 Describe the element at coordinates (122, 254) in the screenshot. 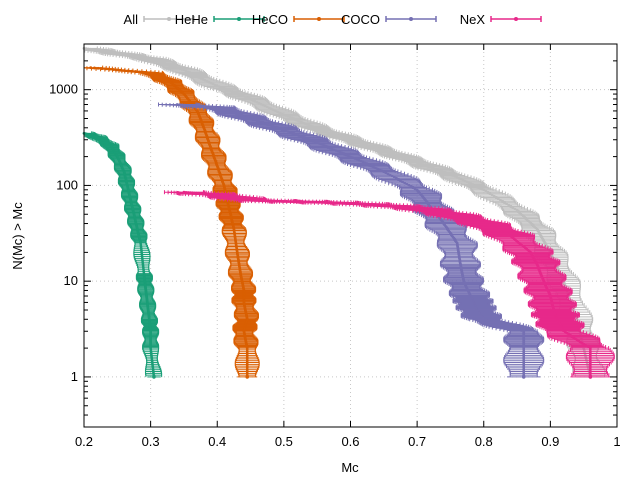

I see `series-hehe` at that location.